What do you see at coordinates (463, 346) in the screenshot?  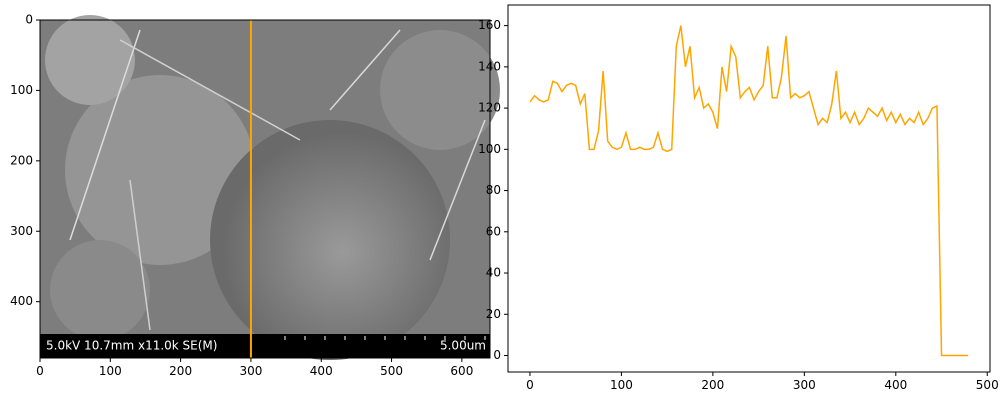 I see `scale-text: 5.00um` at bounding box center [463, 346].